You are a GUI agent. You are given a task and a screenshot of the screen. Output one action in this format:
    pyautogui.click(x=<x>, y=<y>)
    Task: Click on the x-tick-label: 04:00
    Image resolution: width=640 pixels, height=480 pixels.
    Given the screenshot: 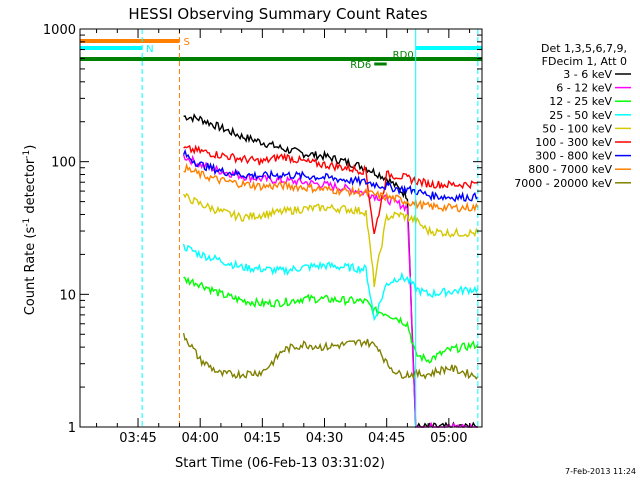 What is the action you would take?
    pyautogui.click(x=199, y=438)
    